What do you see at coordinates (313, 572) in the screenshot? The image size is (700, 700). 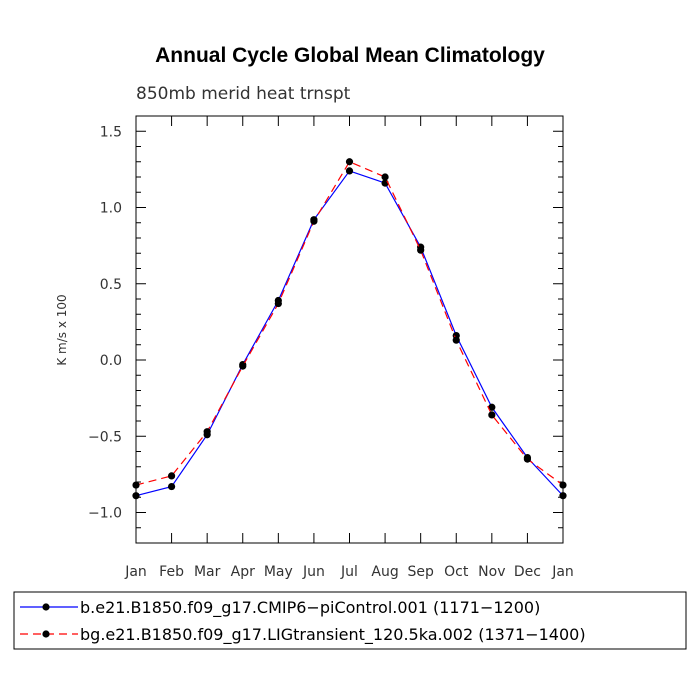 I see `x-tick-label: Jun` at bounding box center [313, 572].